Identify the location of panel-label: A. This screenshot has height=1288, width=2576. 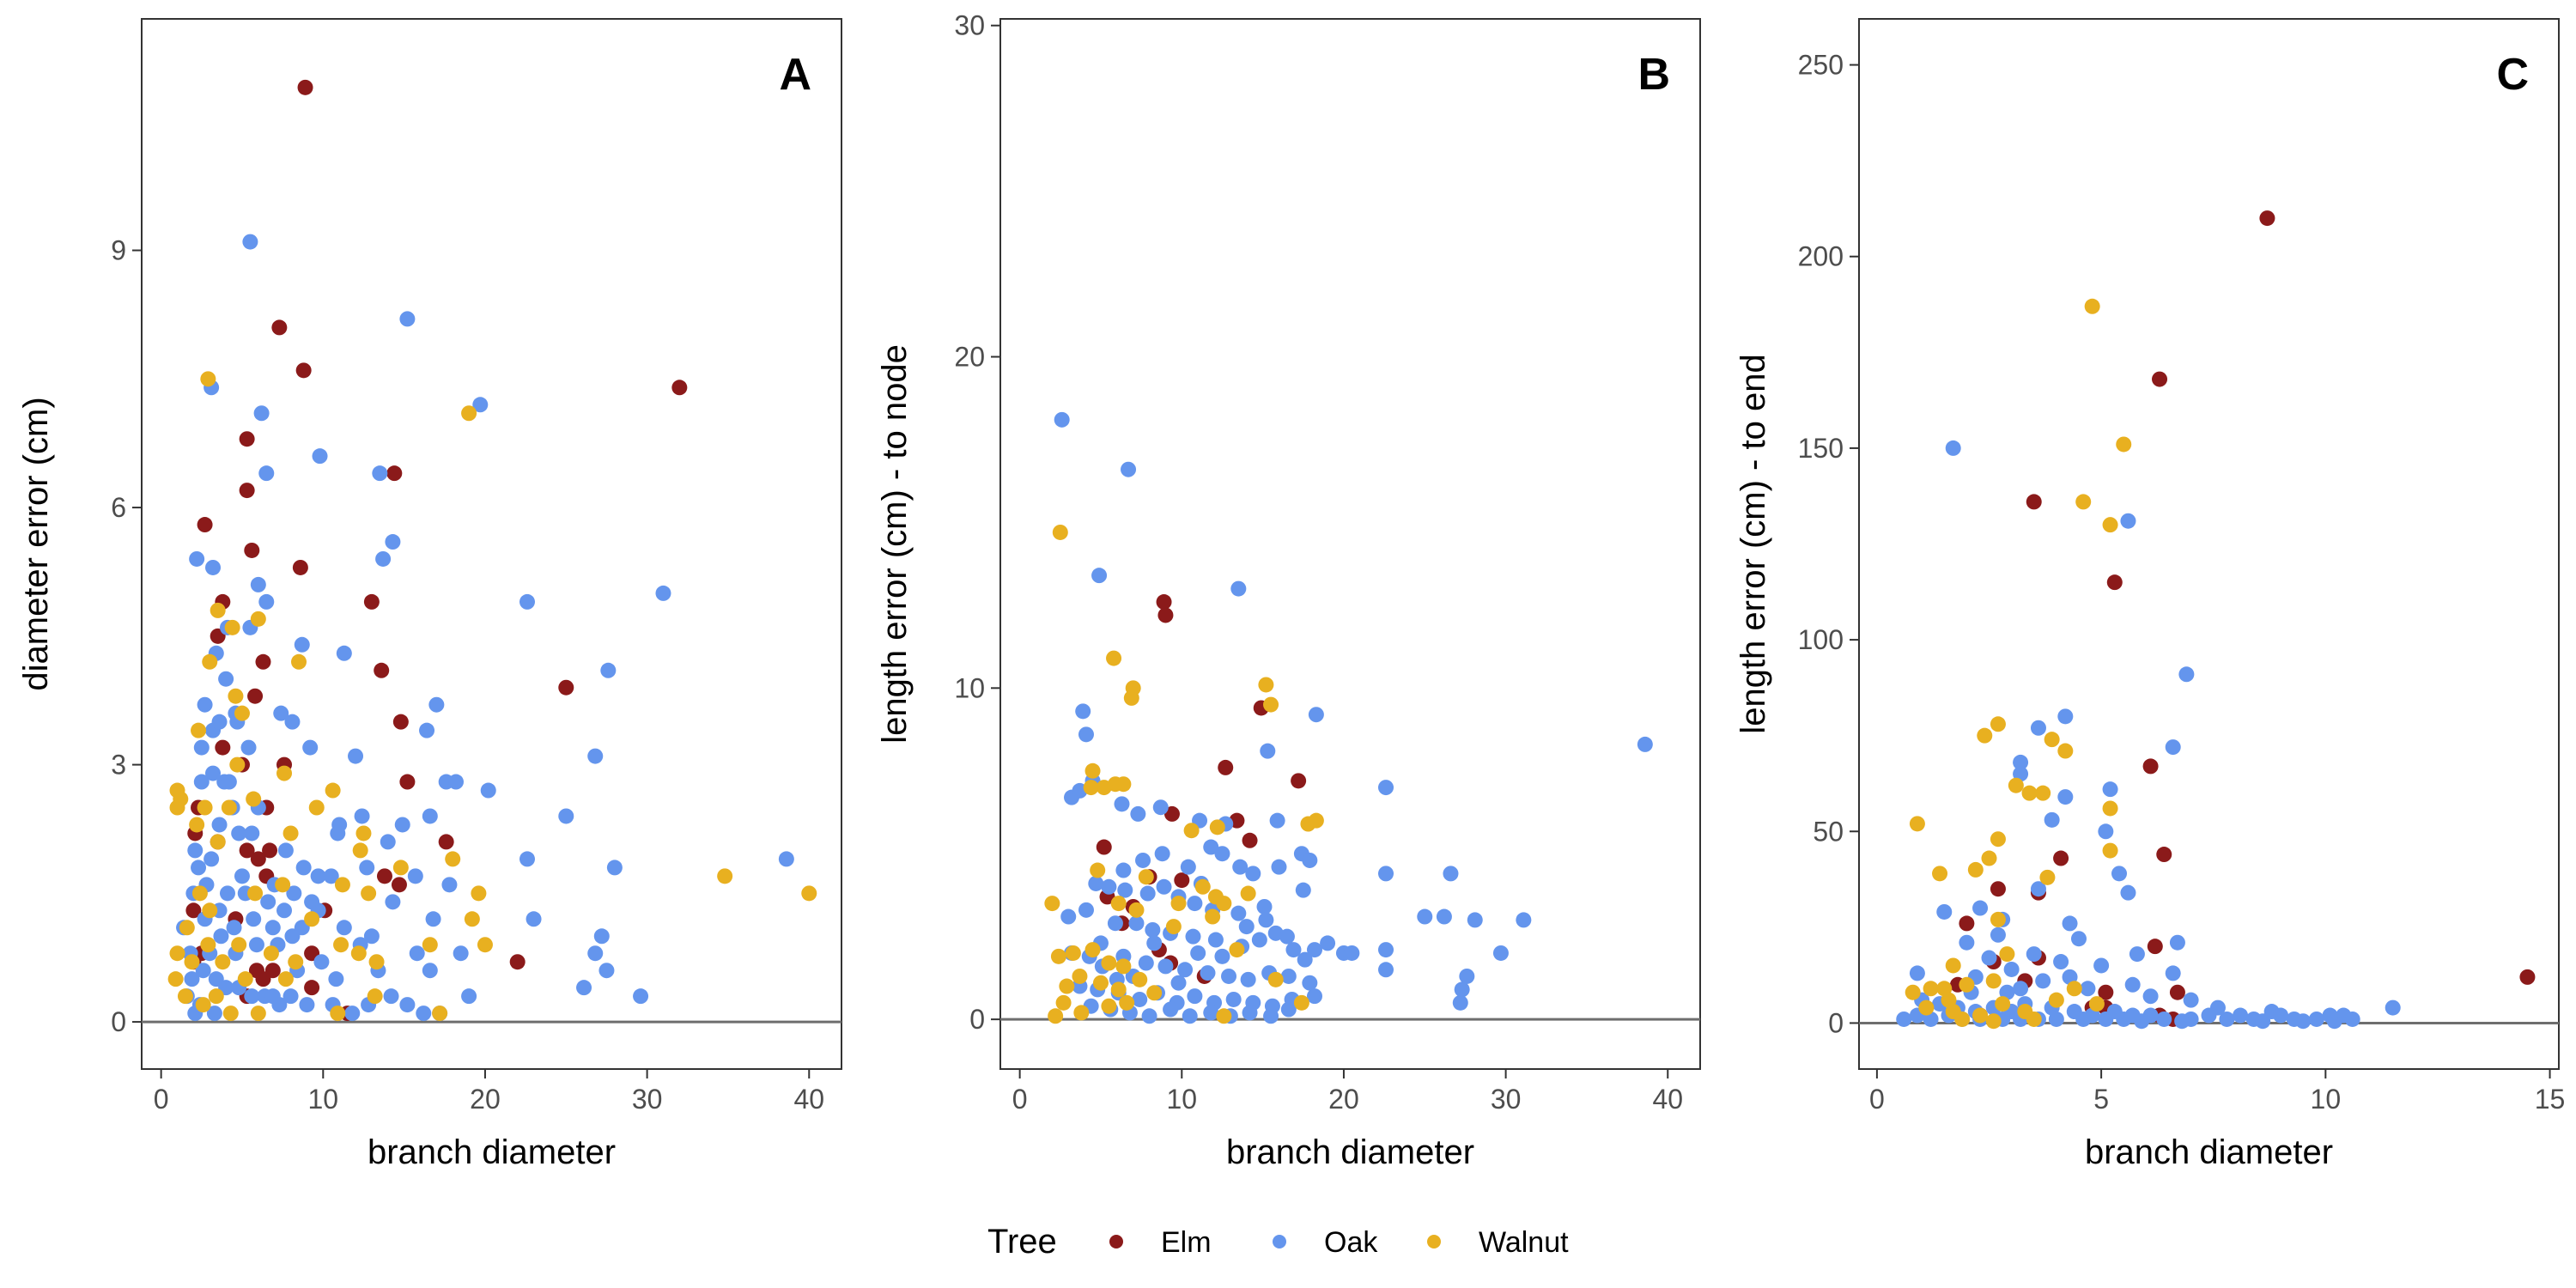
(795, 75).